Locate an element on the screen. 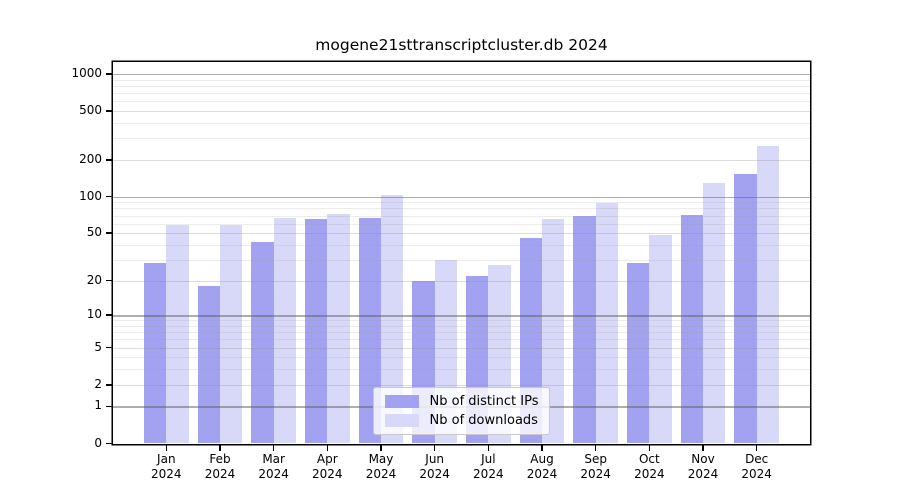 The width and height of the screenshot is (900, 500). y-tick-label-2: 2 is located at coordinates (98, 383).